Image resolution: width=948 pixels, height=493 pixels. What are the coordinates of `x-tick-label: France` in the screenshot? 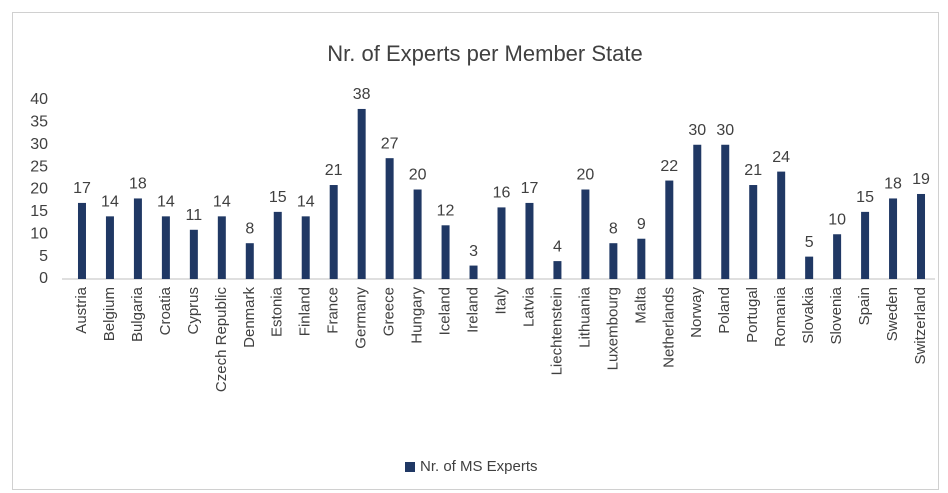 It's located at (333, 310).